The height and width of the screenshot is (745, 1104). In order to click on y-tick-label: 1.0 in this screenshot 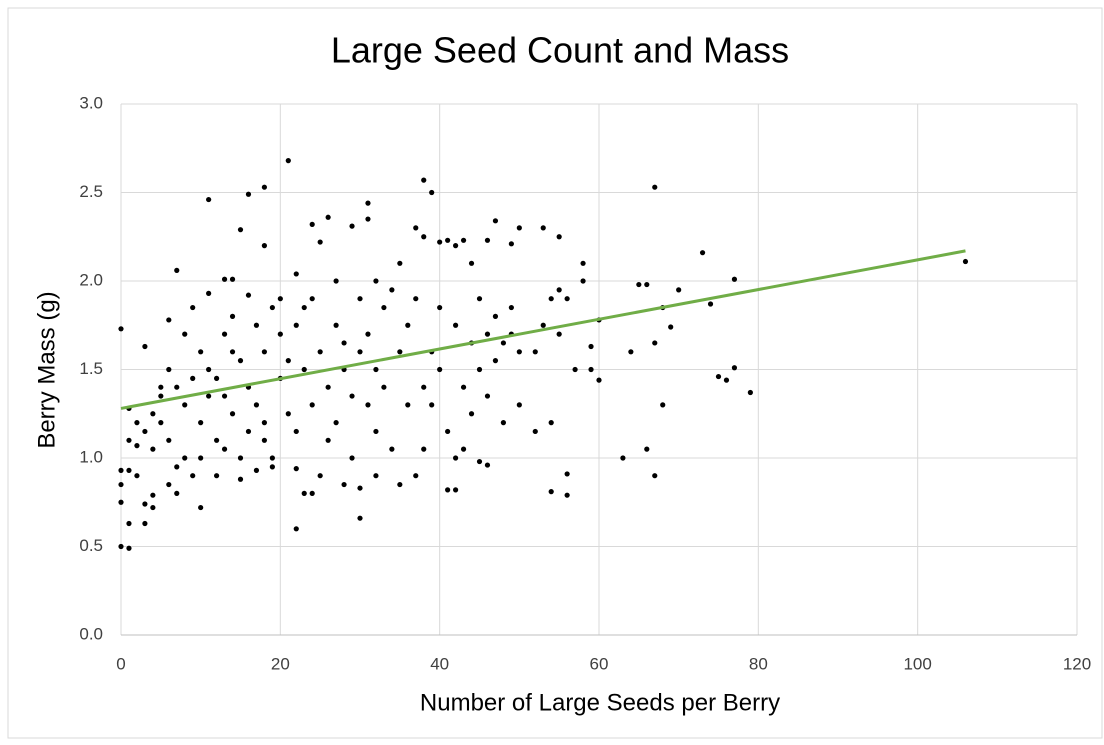, I will do `click(91, 456)`.